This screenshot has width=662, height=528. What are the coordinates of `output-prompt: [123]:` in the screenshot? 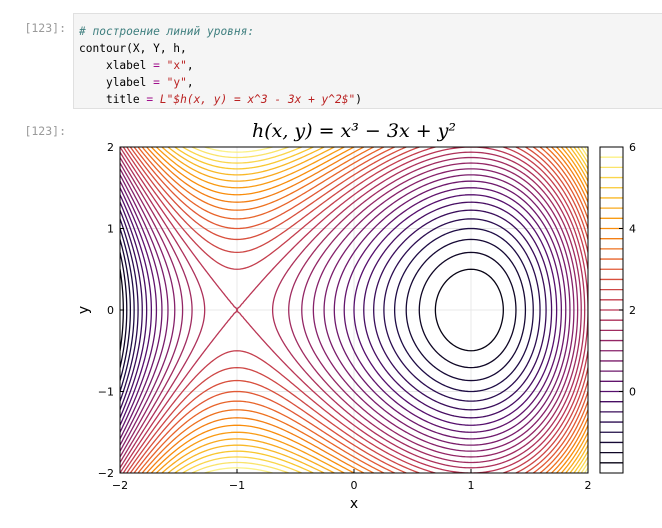 It's located at (45, 131).